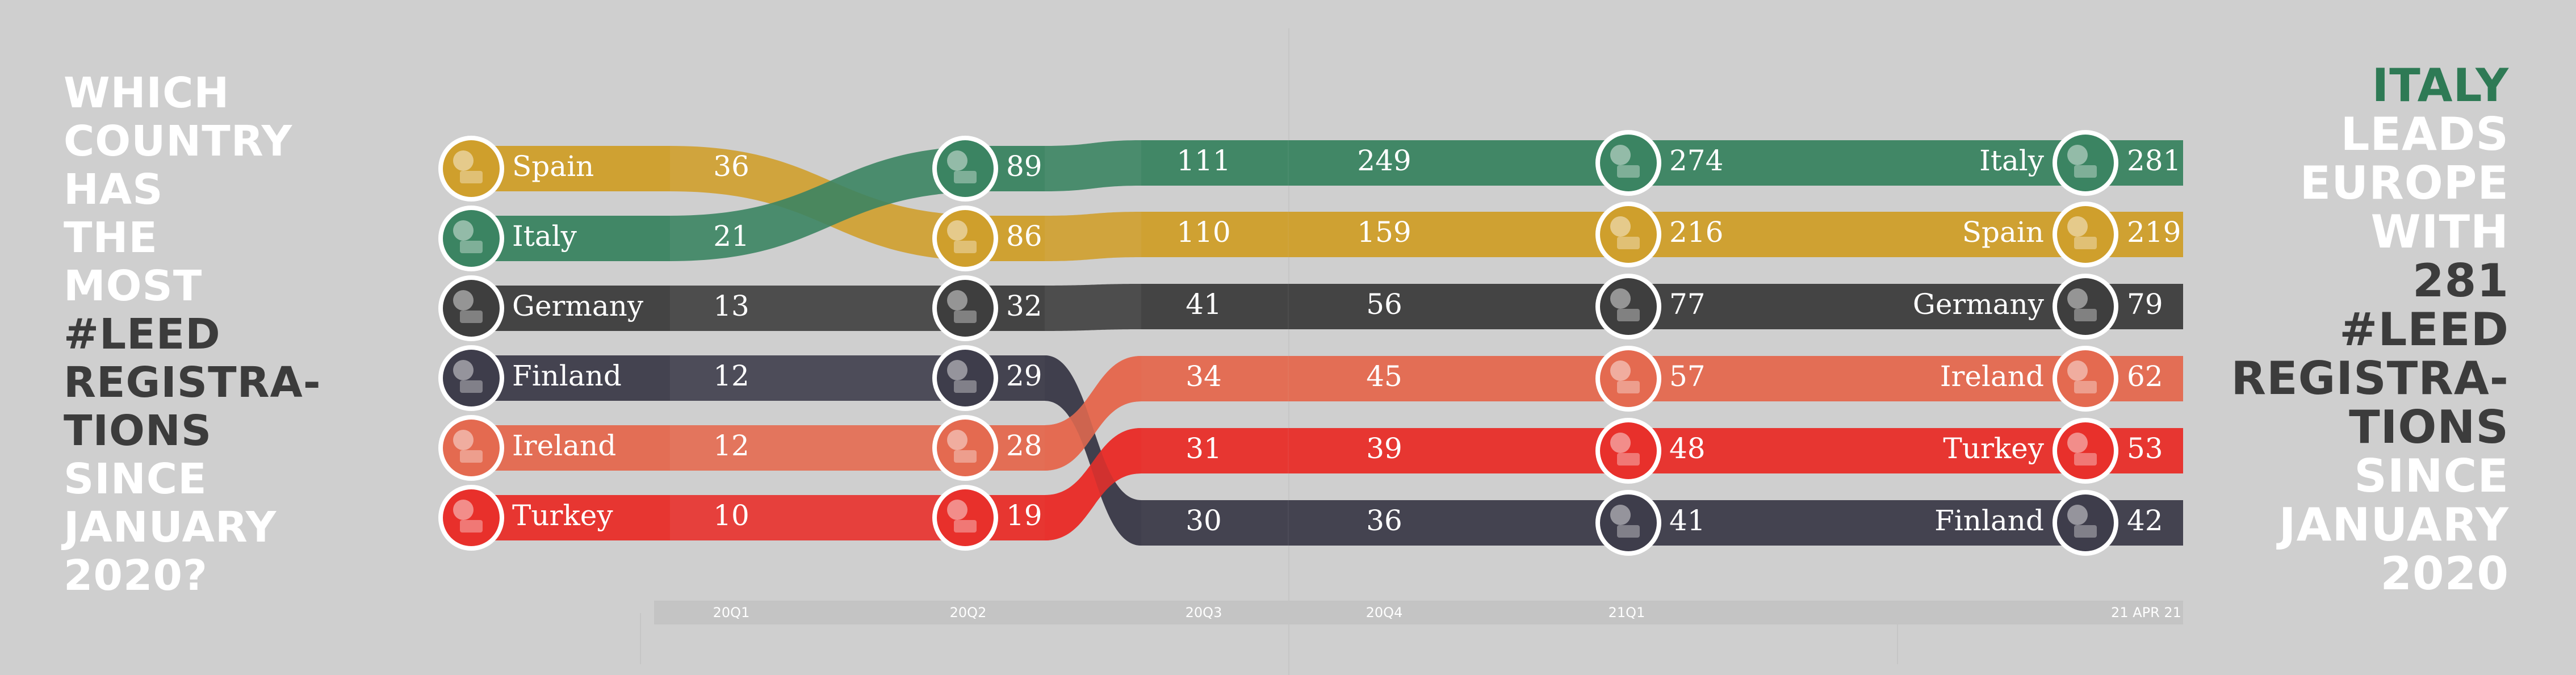 The height and width of the screenshot is (675, 2576). I want to click on value-label: 48, so click(1687, 448).